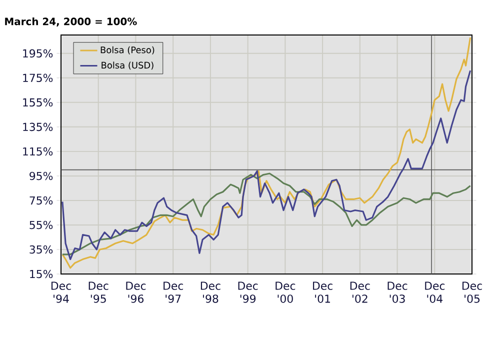  I want to click on y-tick-label: 175%, so click(38, 78).